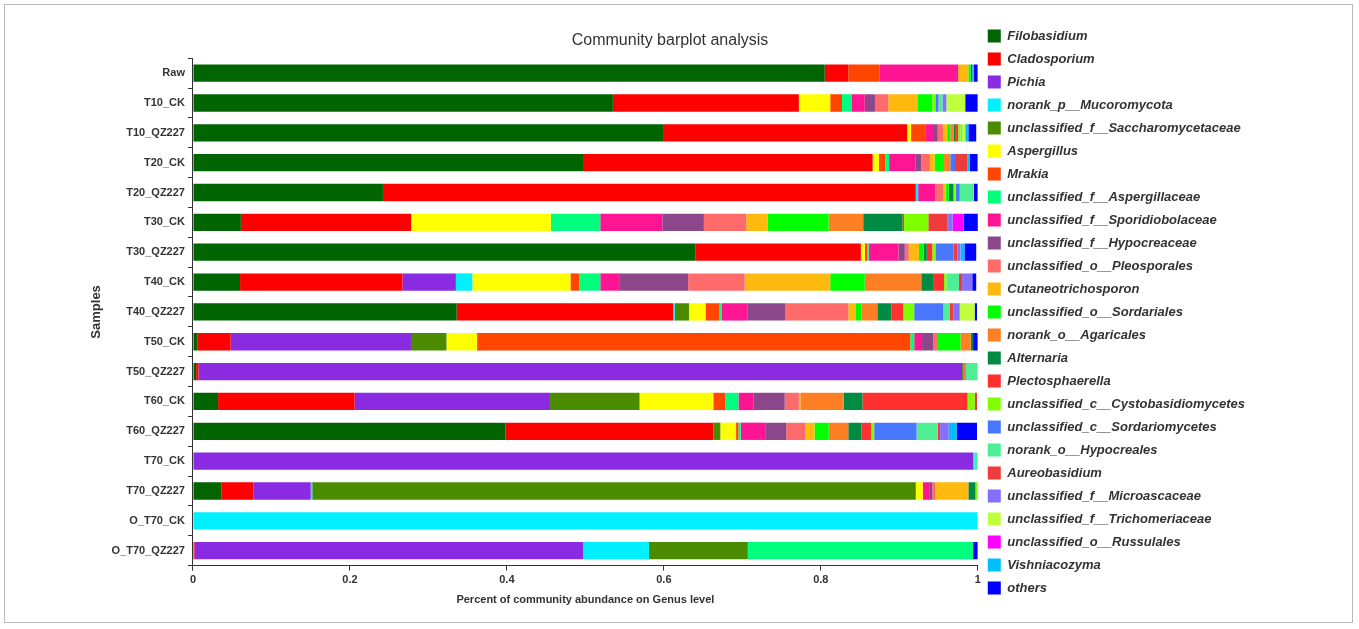 This screenshot has width=1359, height=629. I want to click on y-tick-label: T70_QZ227, so click(155, 490).